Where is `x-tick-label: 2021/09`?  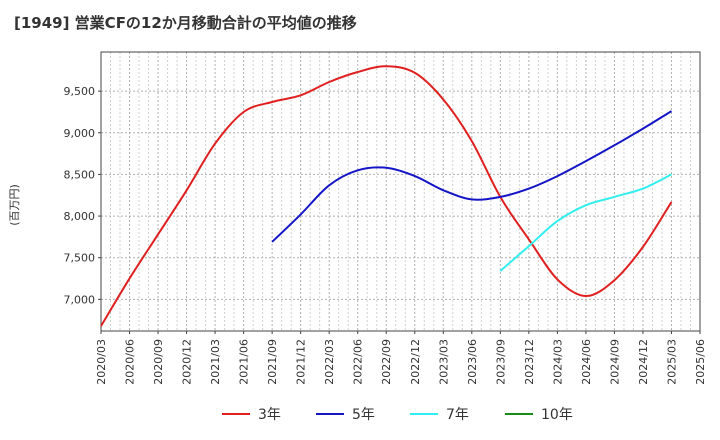 x-tick-label: 2021/09 is located at coordinates (272, 362).